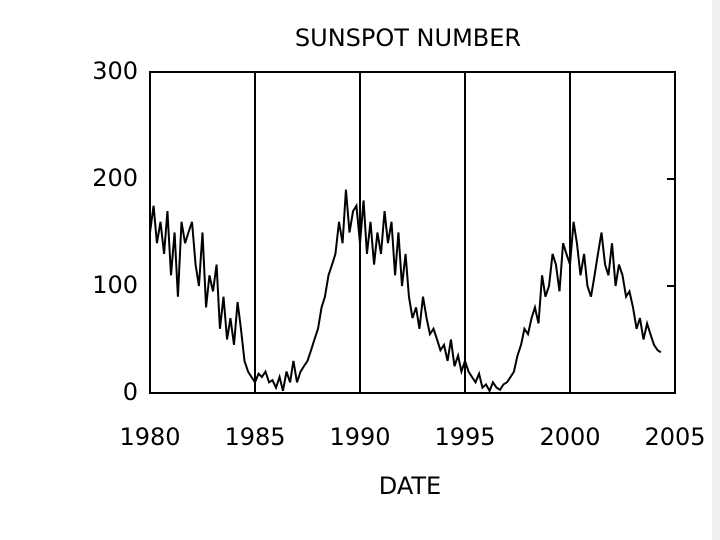  I want to click on x-tick-label: 1990, so click(359, 437).